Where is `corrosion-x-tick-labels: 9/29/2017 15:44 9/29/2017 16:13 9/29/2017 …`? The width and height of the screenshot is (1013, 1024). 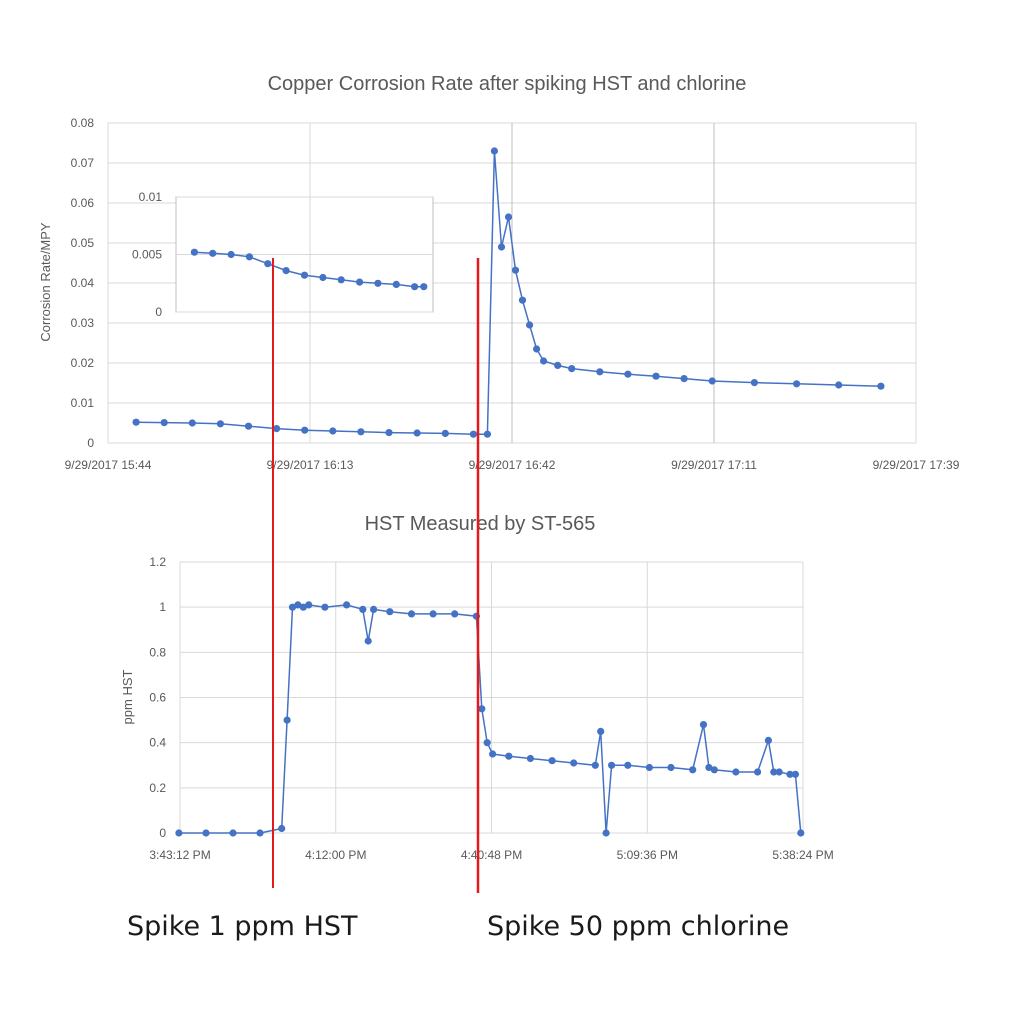 corrosion-x-tick-labels: 9/29/2017 15:44 9/29/2017 16:13 9/29/2017 … is located at coordinates (512, 465).